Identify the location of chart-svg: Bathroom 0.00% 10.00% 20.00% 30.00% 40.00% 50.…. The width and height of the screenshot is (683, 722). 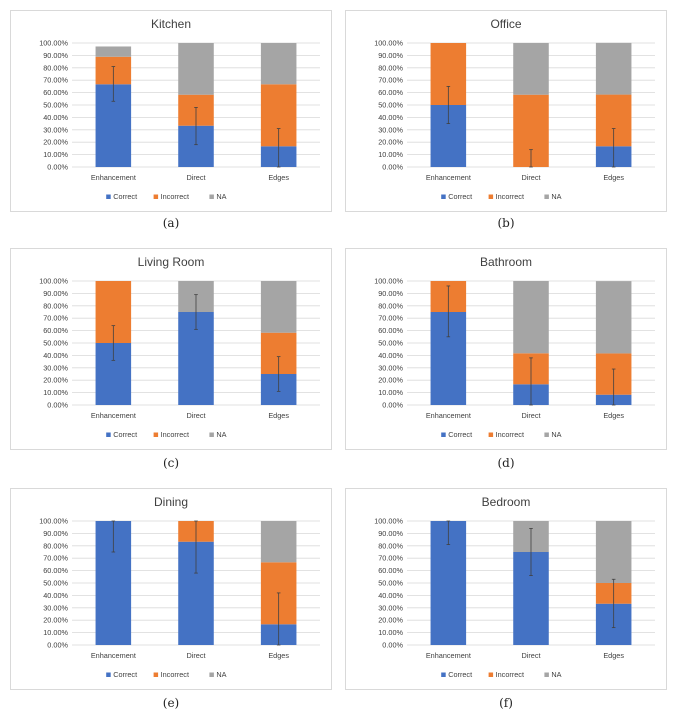
(506, 349).